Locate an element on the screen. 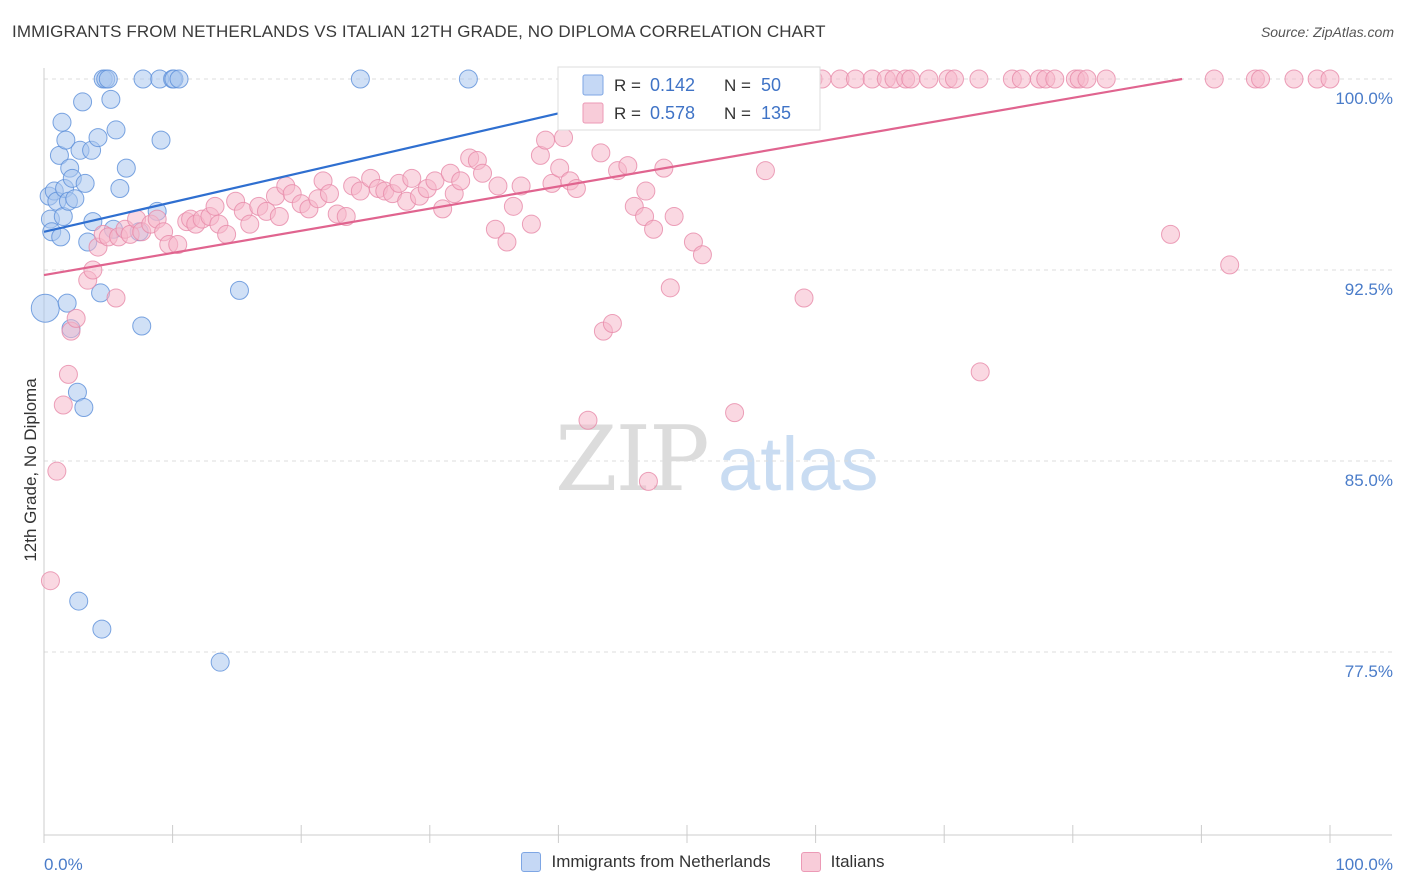 The height and width of the screenshot is (892, 1406). stats-r-value: 0.142 is located at coordinates (672, 85).